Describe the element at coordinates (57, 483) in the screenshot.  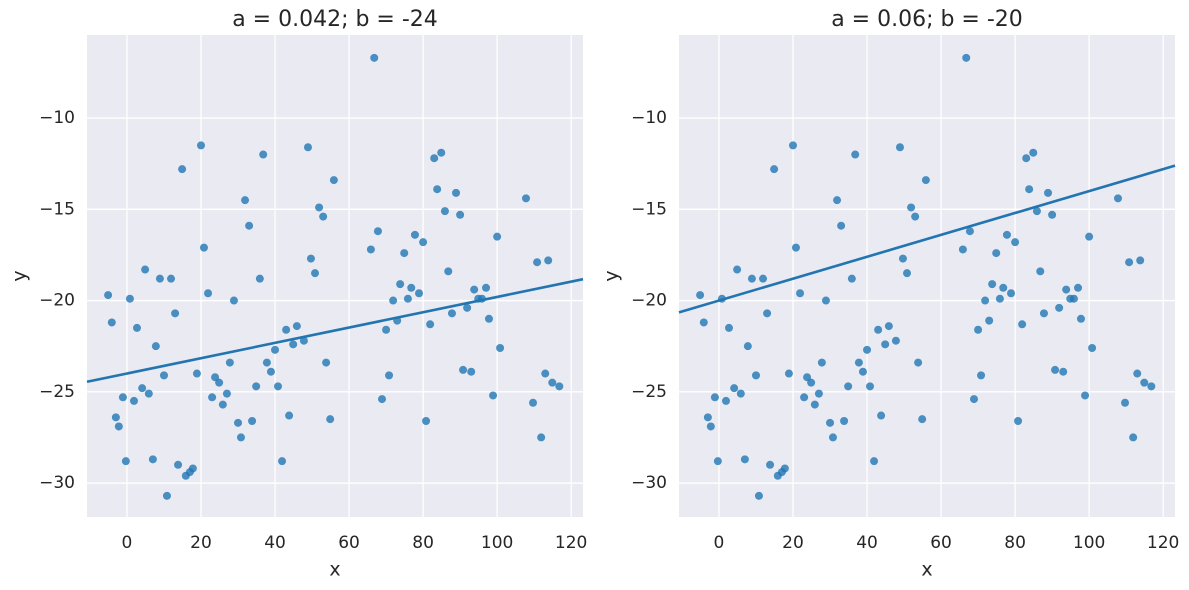
I see `y-tick-label: −30` at that location.